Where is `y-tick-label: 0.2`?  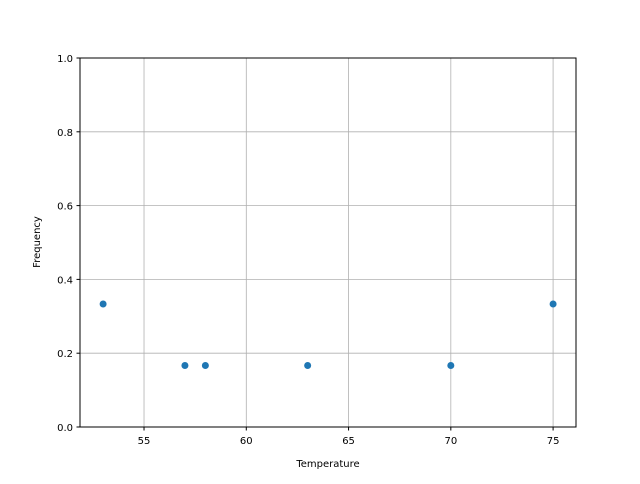
y-tick-label: 0.2 is located at coordinates (65, 354).